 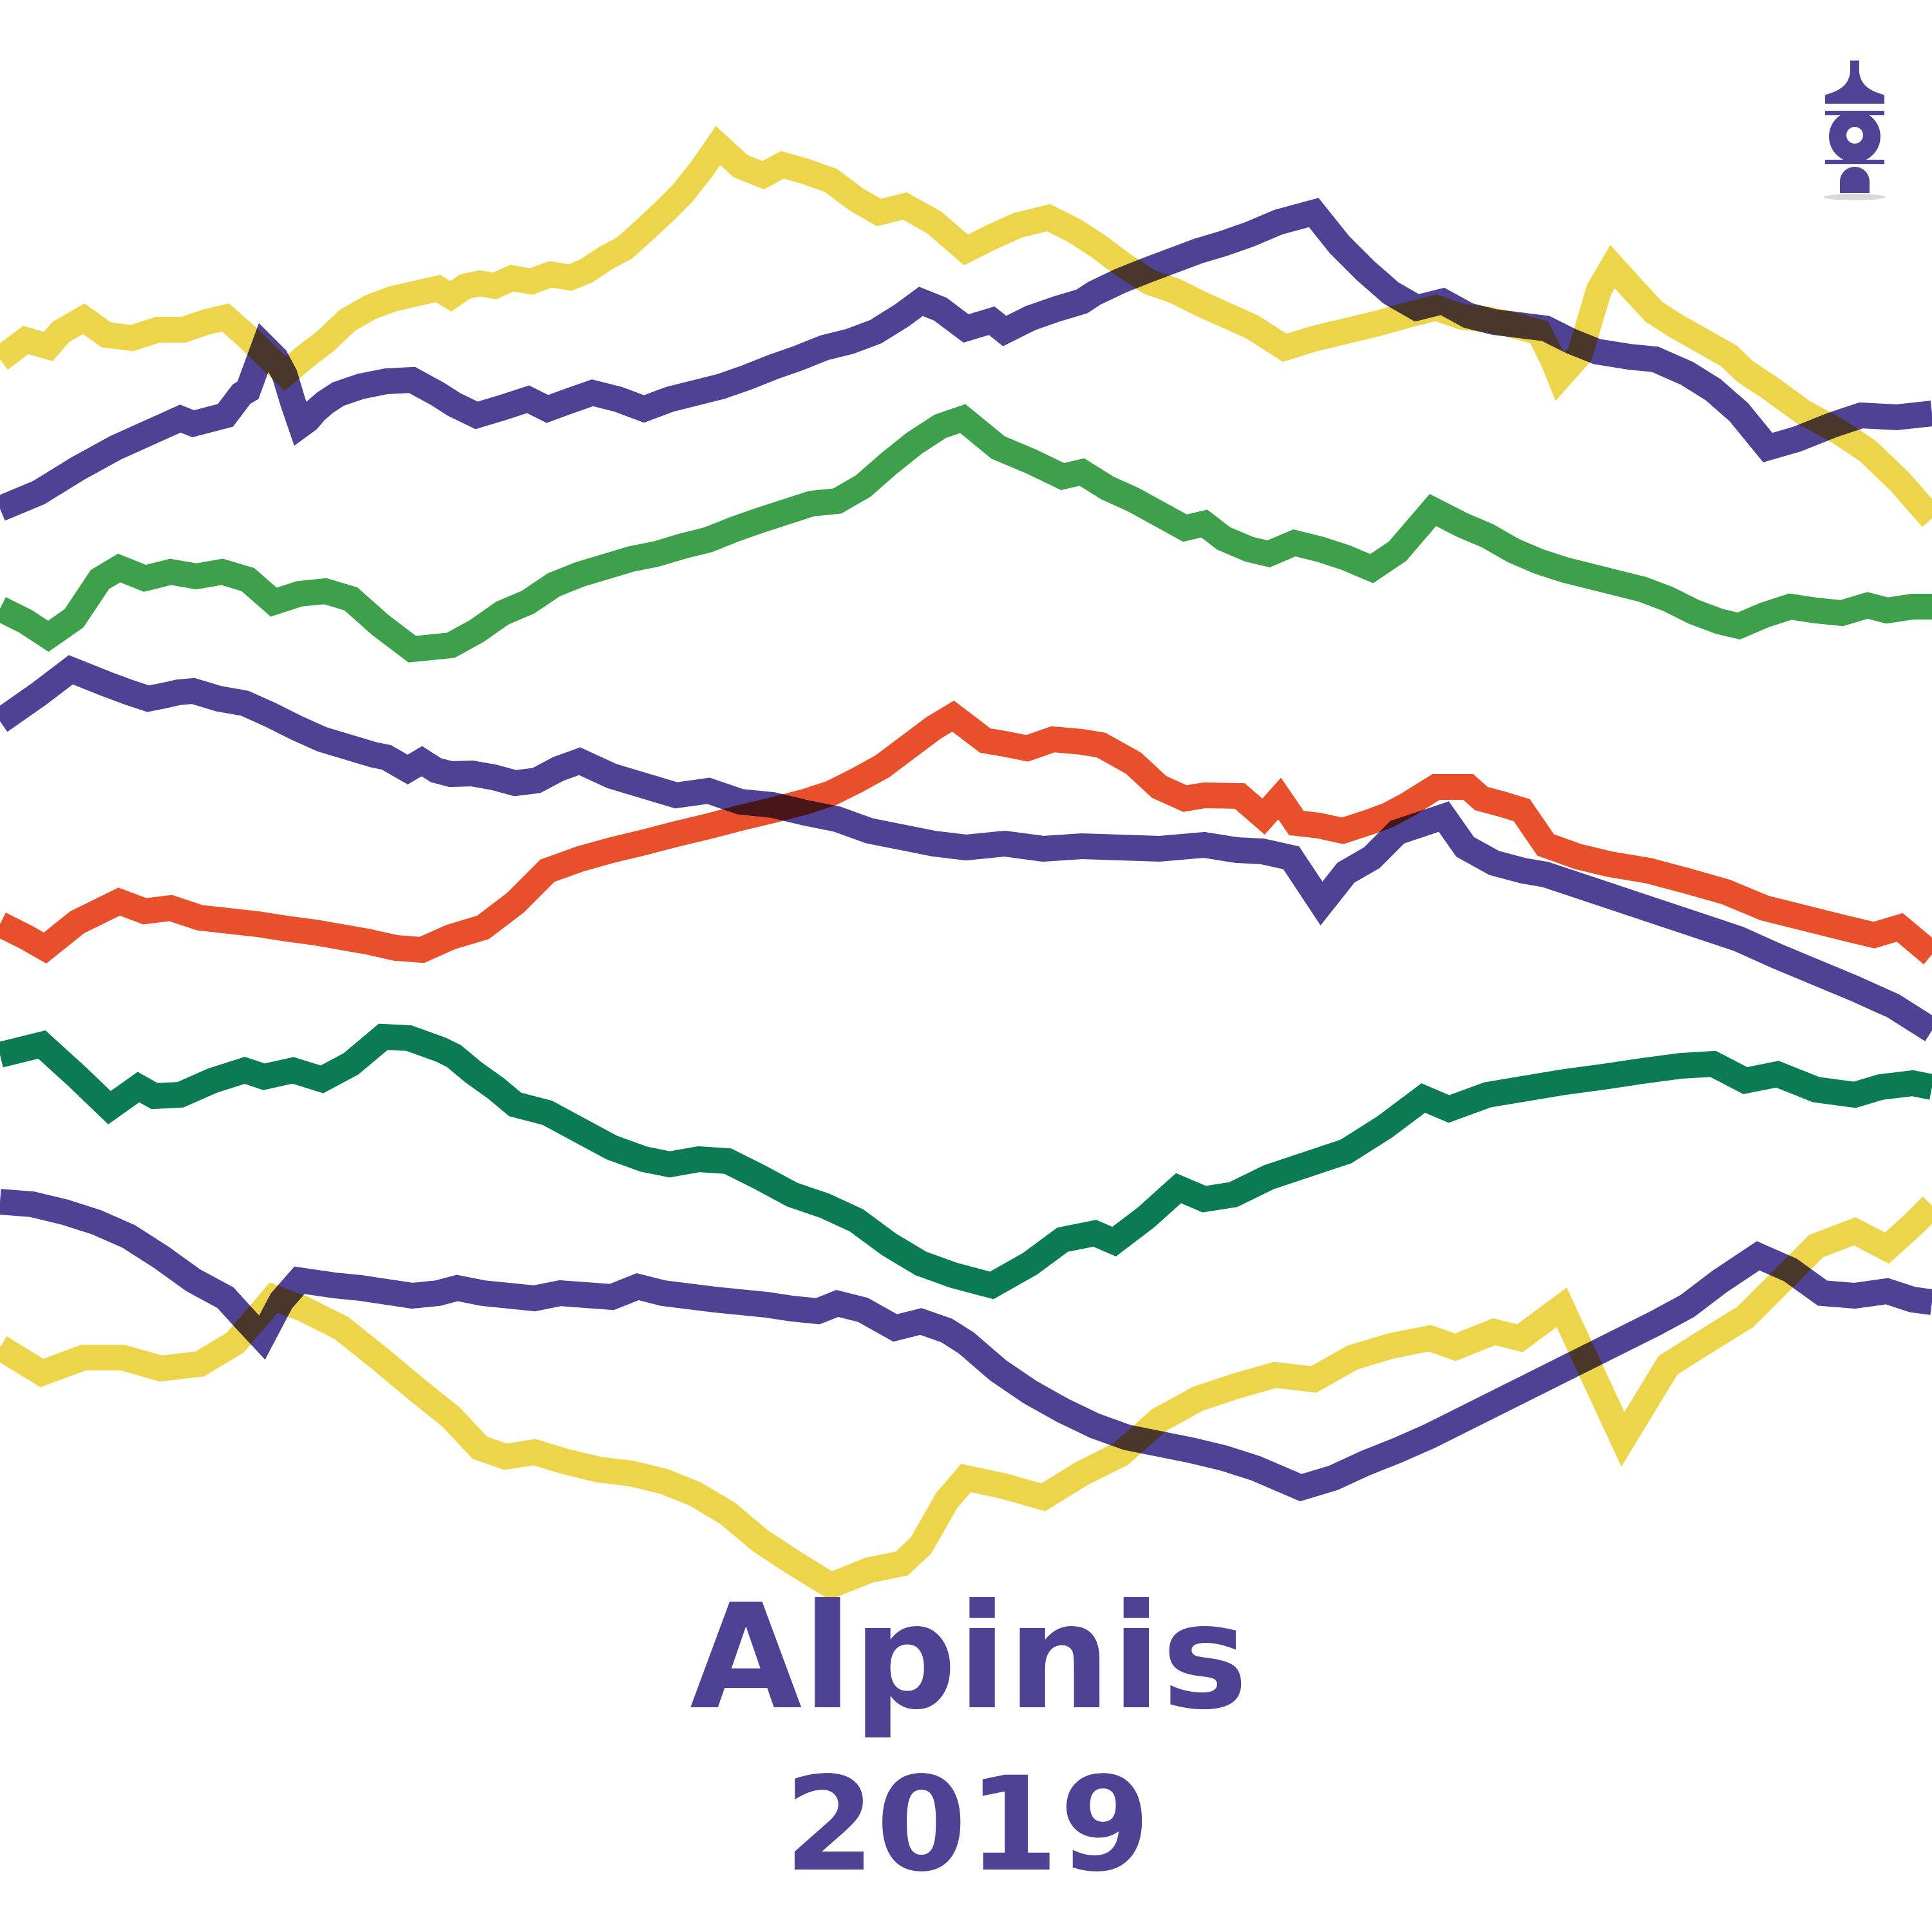 I want to click on logo-bar, so click(x=1855, y=100).